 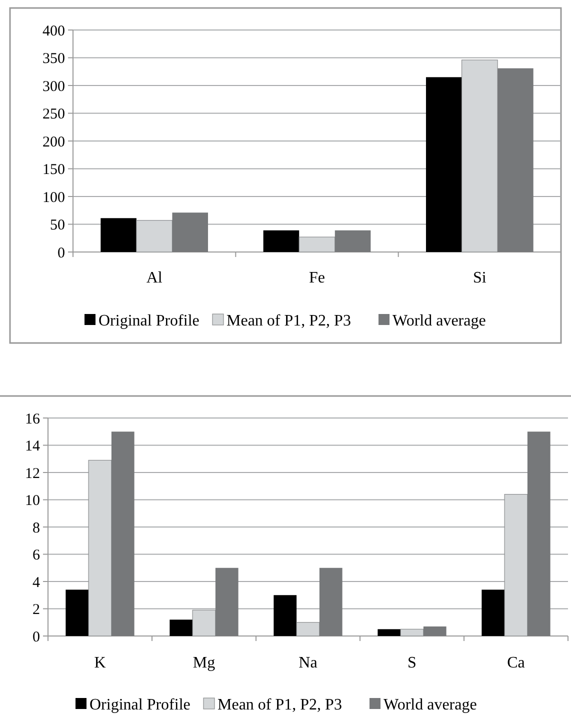 What do you see at coordinates (53, 59) in the screenshot?
I see `y-tick-label: 350` at bounding box center [53, 59].